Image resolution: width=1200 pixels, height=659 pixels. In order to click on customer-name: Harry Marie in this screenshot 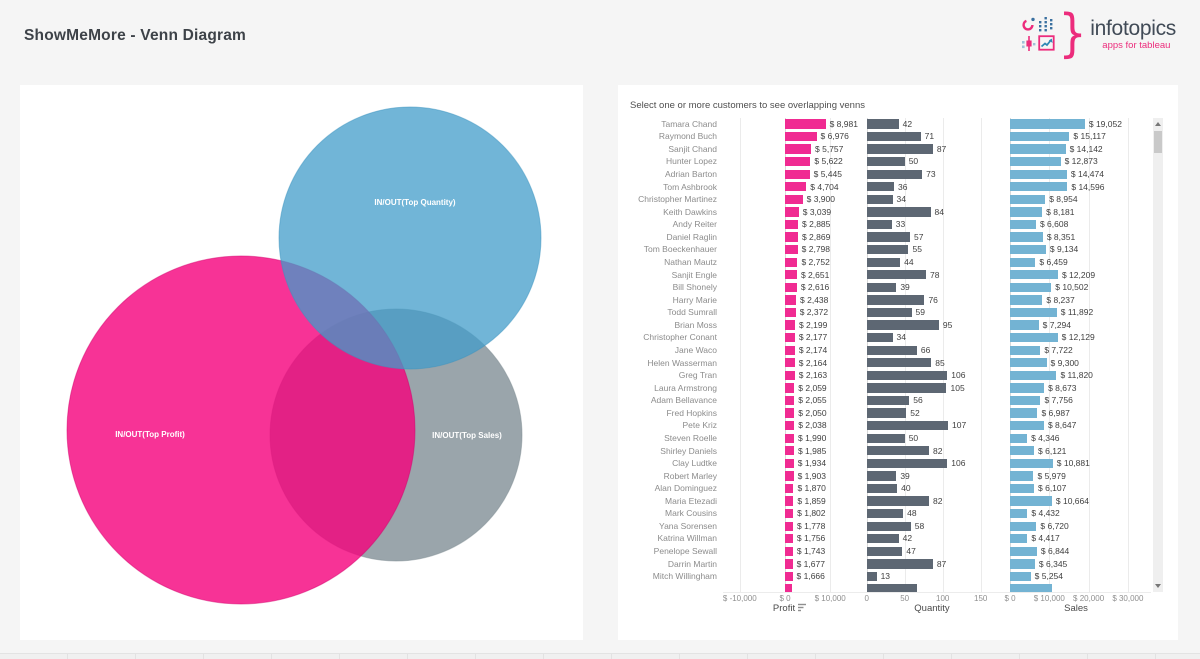, I will do `click(694, 299)`.